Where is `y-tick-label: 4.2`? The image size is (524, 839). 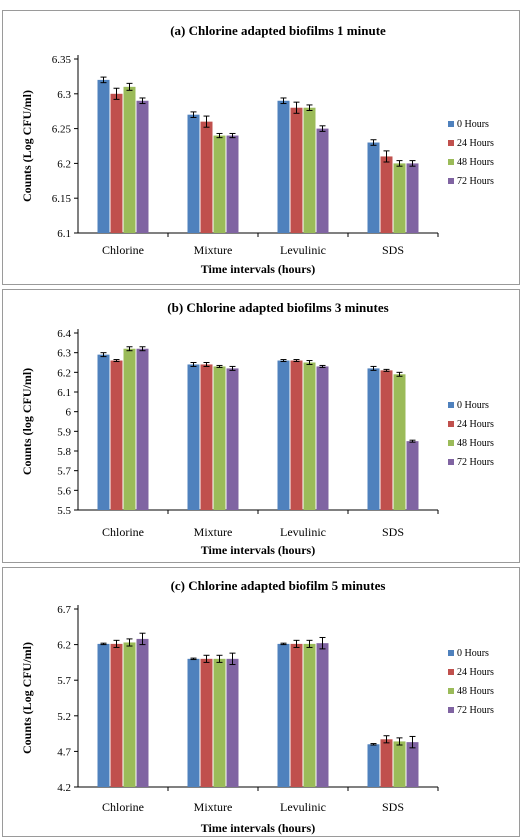 y-tick-label: 4.2 is located at coordinates (64, 788).